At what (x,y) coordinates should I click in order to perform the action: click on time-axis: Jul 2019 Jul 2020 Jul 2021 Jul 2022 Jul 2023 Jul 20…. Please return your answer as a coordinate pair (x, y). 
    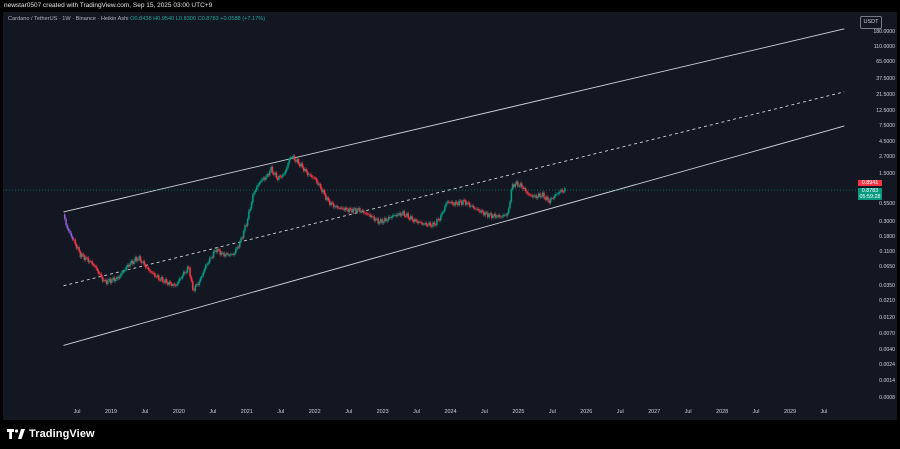
    Looking at the image, I should click on (429, 413).